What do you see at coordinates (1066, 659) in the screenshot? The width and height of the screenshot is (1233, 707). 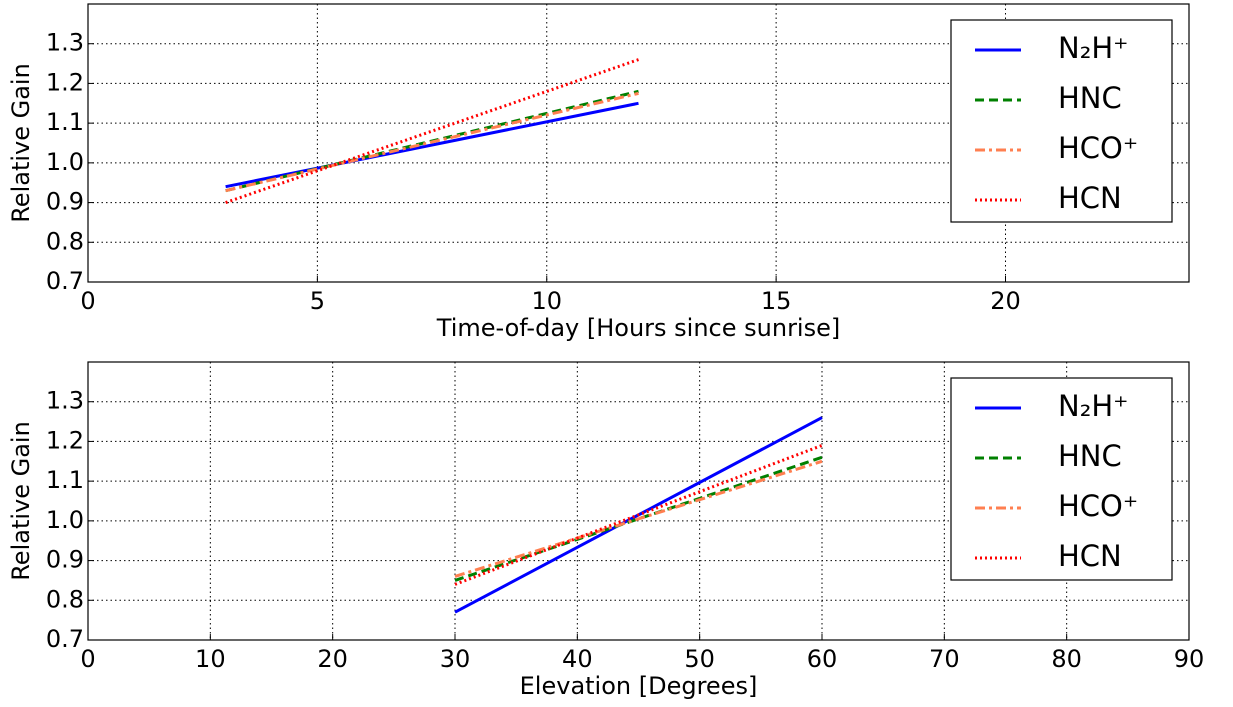 I see `x-tick-label: 80` at bounding box center [1066, 659].